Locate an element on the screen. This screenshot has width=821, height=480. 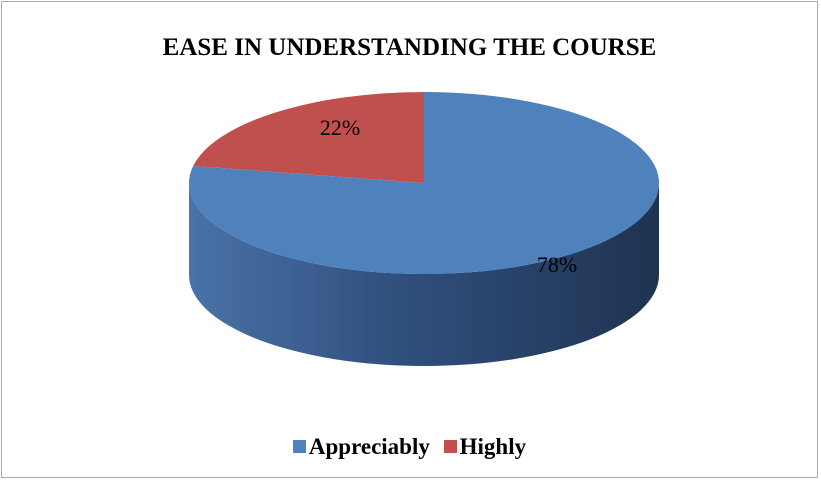
legend-swatch-appreciably is located at coordinates (299, 446).